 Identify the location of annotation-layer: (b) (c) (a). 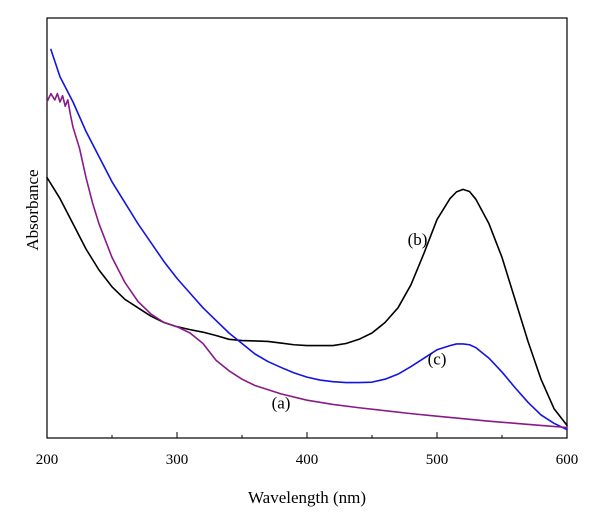
(359, 321).